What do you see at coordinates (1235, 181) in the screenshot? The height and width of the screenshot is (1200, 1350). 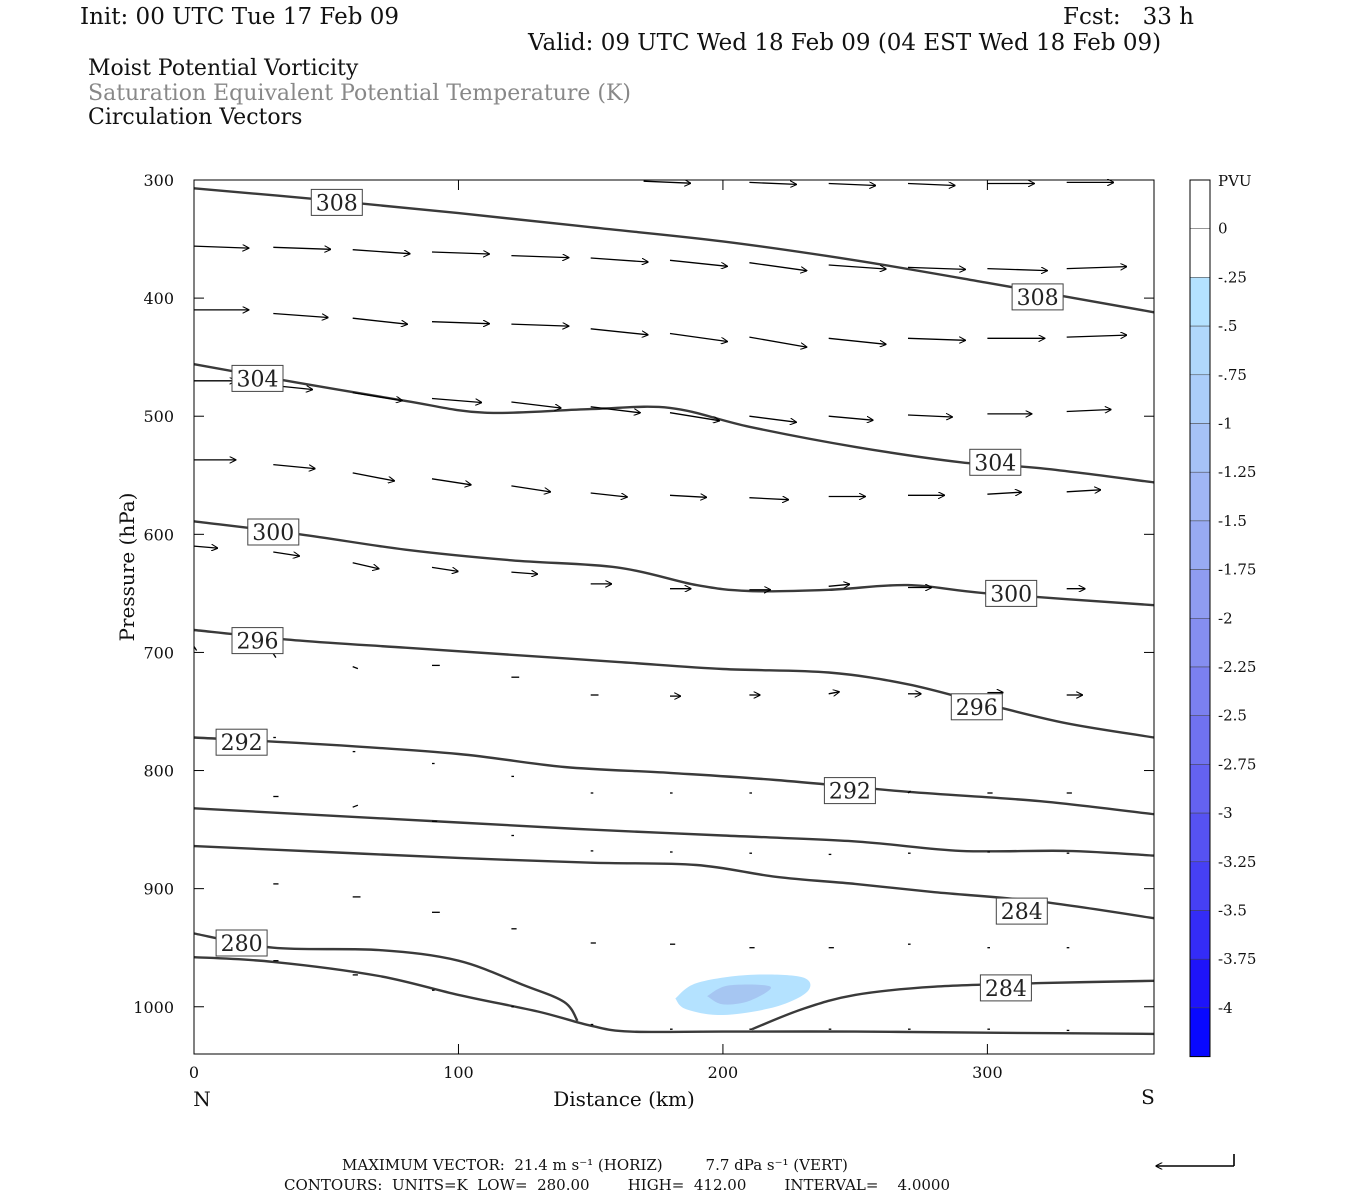 I see `colorbar-unit: PVU` at bounding box center [1235, 181].